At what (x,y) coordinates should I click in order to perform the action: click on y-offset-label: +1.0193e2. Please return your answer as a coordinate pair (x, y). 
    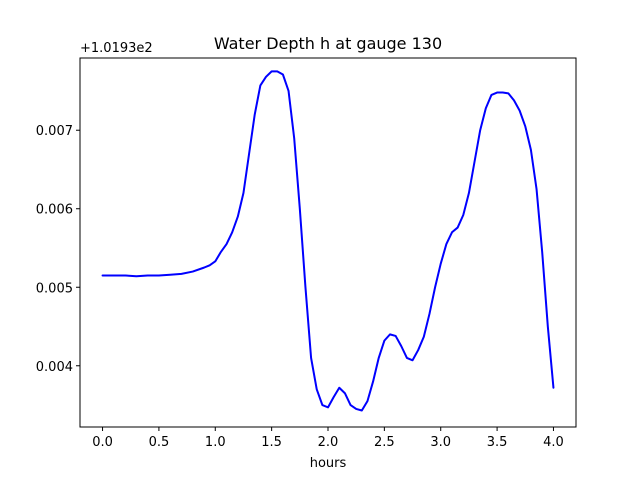
    Looking at the image, I should click on (116, 48).